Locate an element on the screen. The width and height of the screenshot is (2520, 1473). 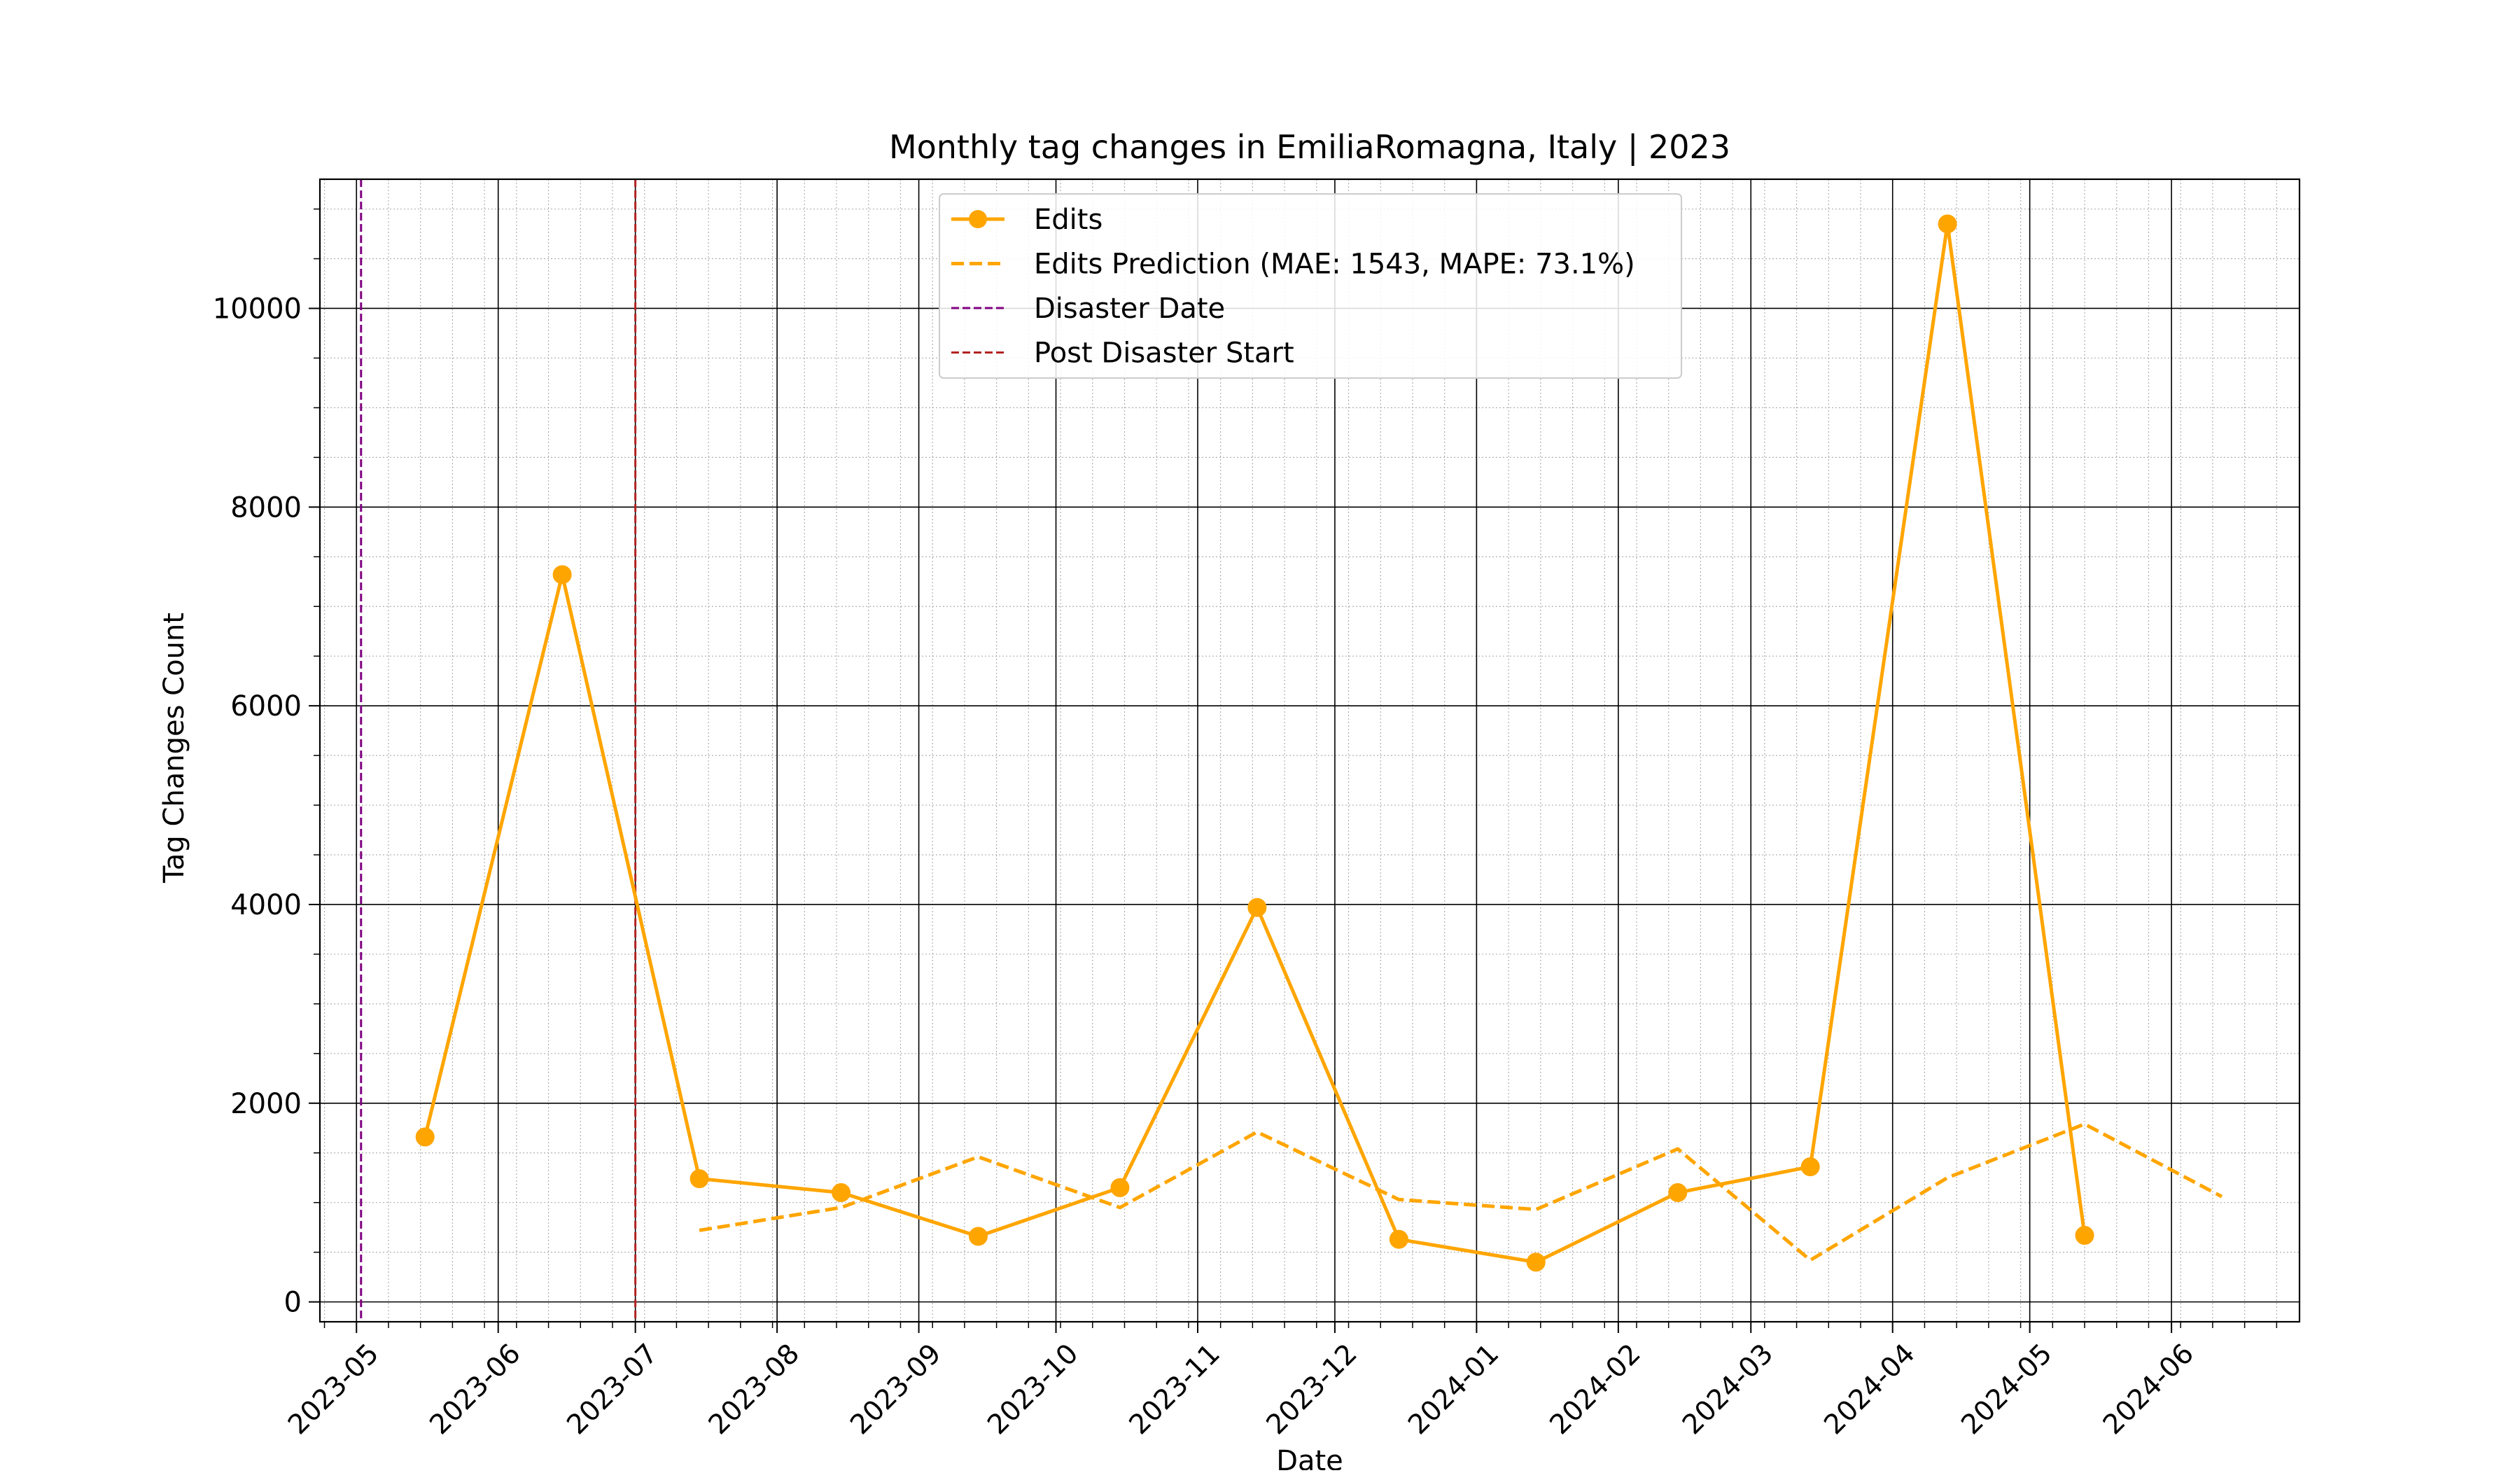
legend-label: Edits is located at coordinates (1068, 220).